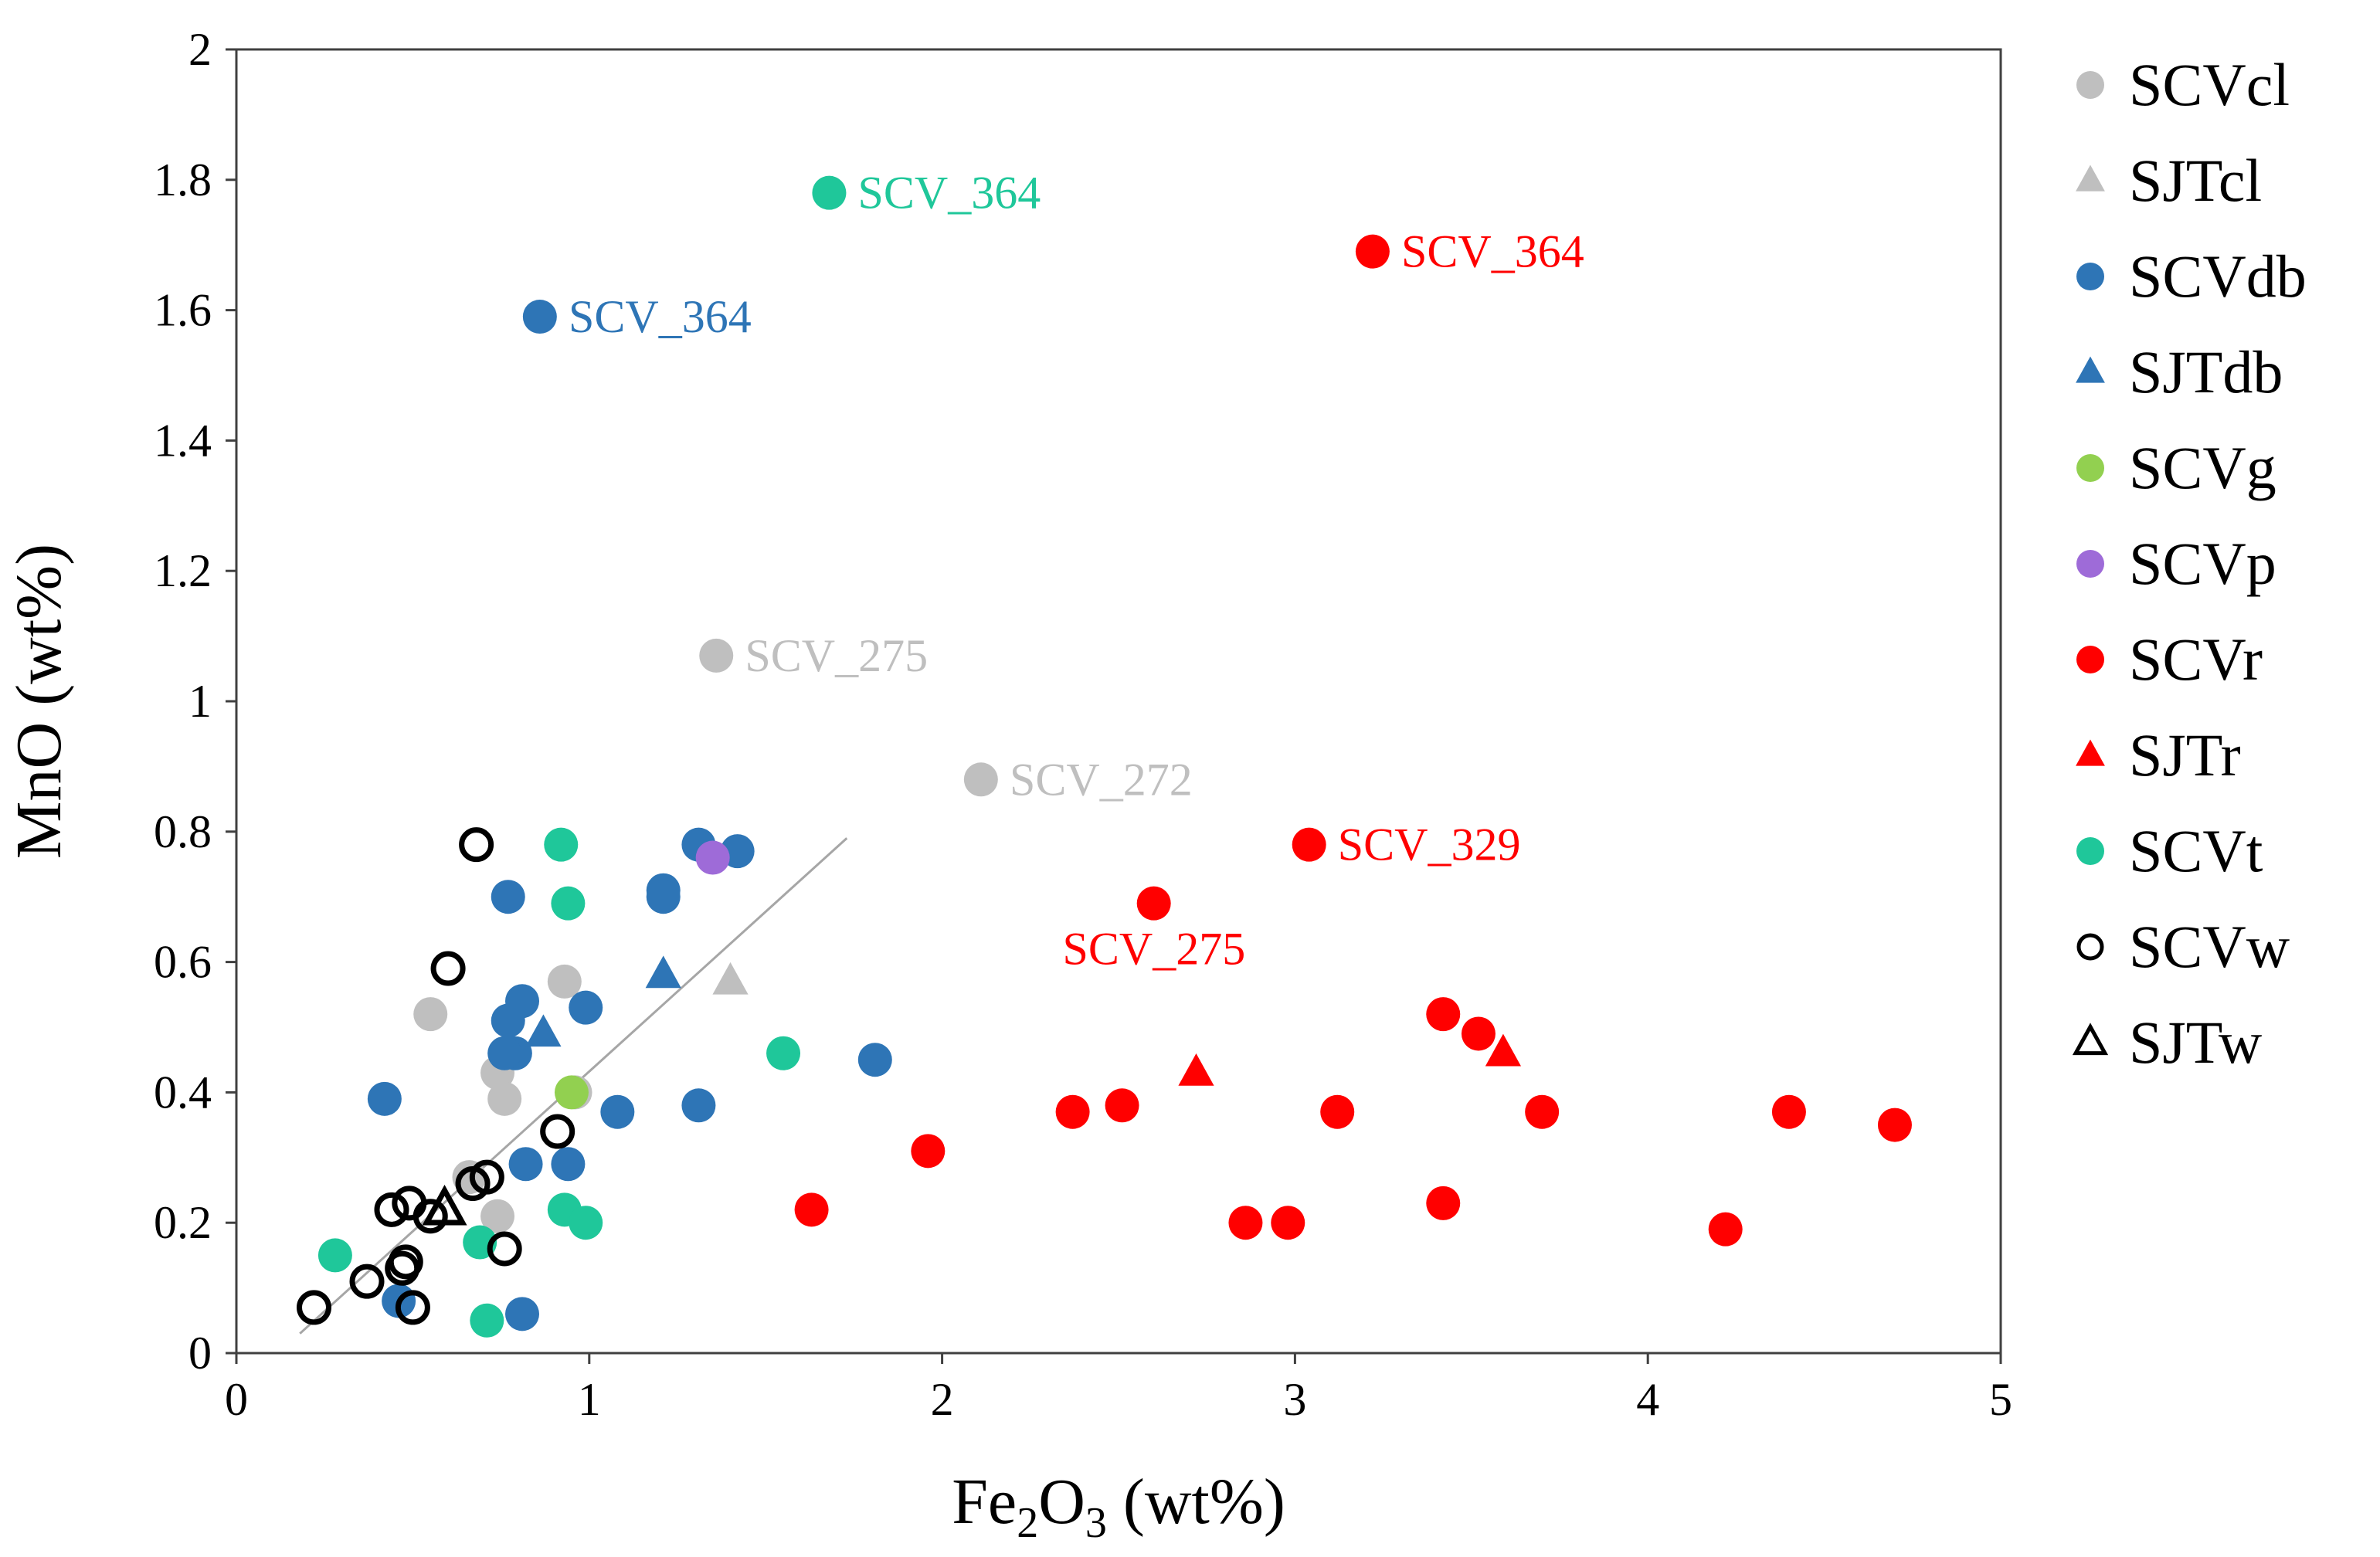 The width and height of the screenshot is (2380, 1557). Describe the element at coordinates (39, 701) in the screenshot. I see `y-axis-title: MnO (wt%)` at that location.